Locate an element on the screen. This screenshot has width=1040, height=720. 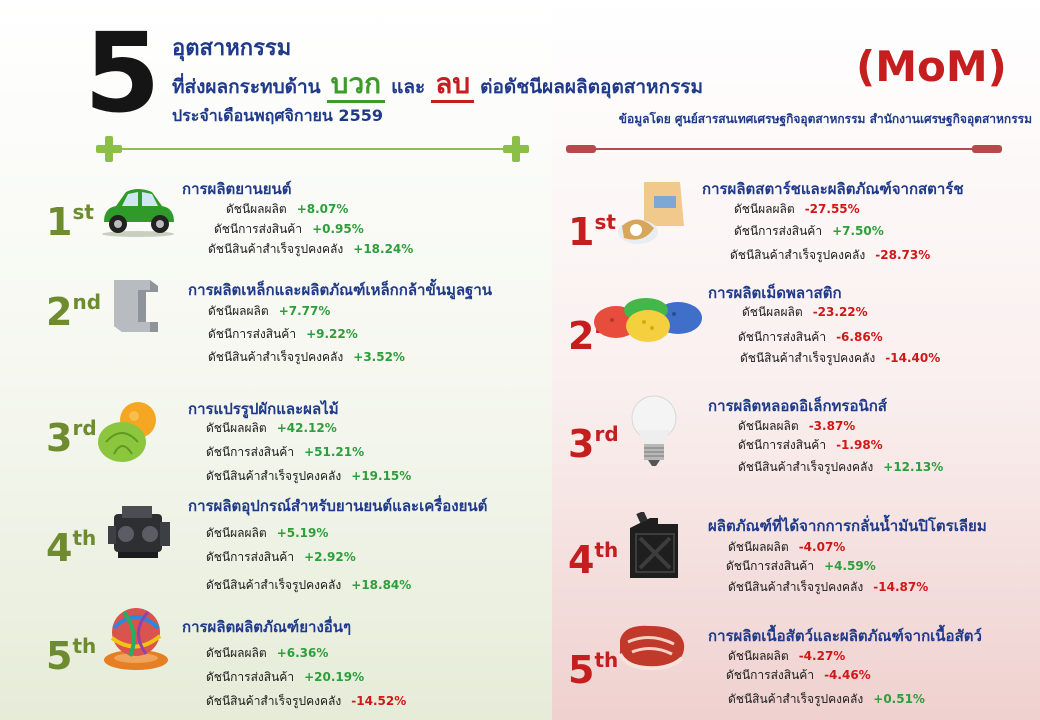
positive-4-shipment: ดัชนีการส่งสินค้า +2.92% is located at coordinates (281, 557).